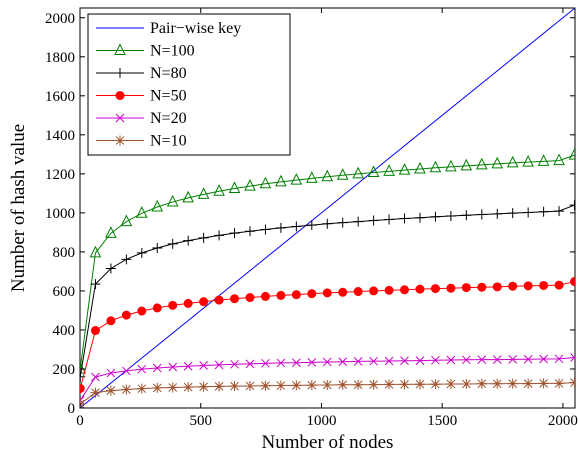 The width and height of the screenshot is (578, 454). I want to click on x-tick-label: 1000, so click(321, 421).